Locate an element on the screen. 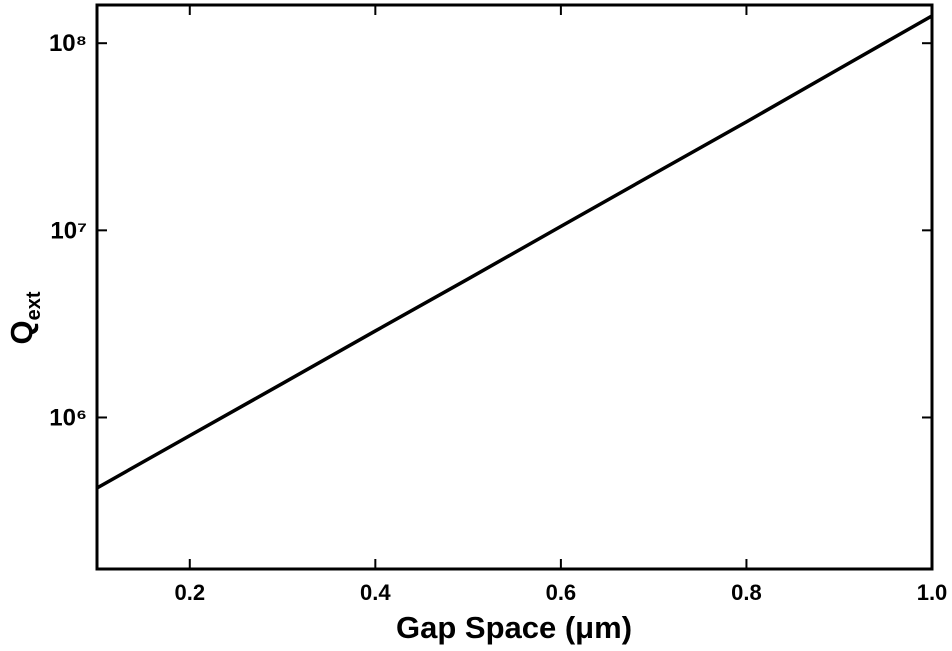 Image resolution: width=952 pixels, height=651 pixels. x-axis-label: Gap Space (μm) is located at coordinates (514, 627).